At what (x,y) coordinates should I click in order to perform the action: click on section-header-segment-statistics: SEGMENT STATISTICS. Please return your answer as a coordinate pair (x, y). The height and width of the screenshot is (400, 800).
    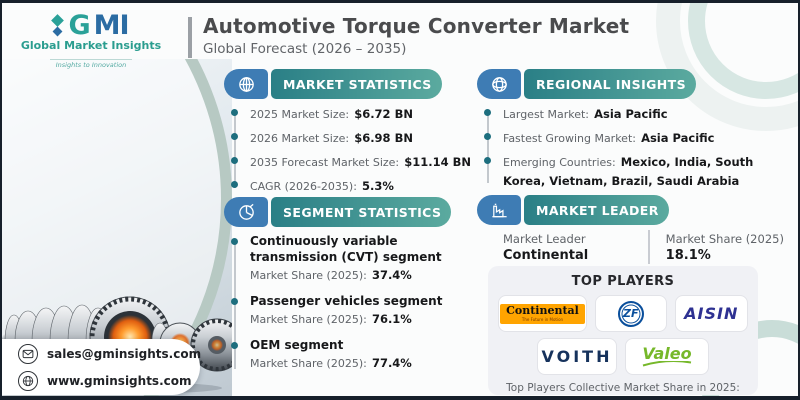
    Looking at the image, I should click on (338, 212).